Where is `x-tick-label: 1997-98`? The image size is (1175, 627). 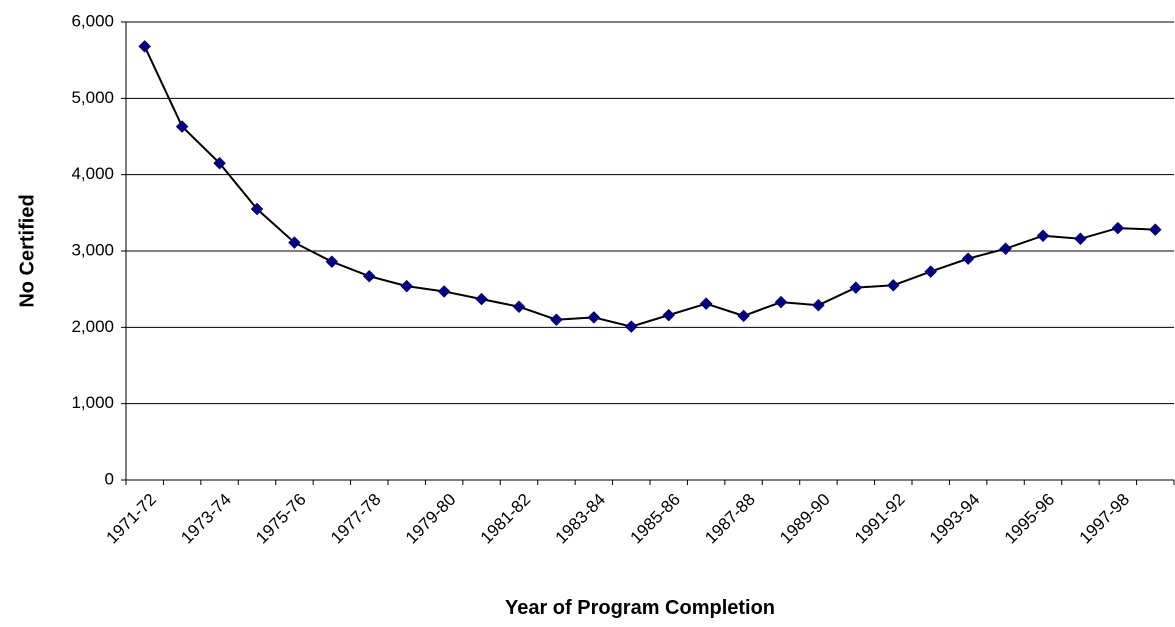 x-tick-label: 1997-98 is located at coordinates (1105, 519).